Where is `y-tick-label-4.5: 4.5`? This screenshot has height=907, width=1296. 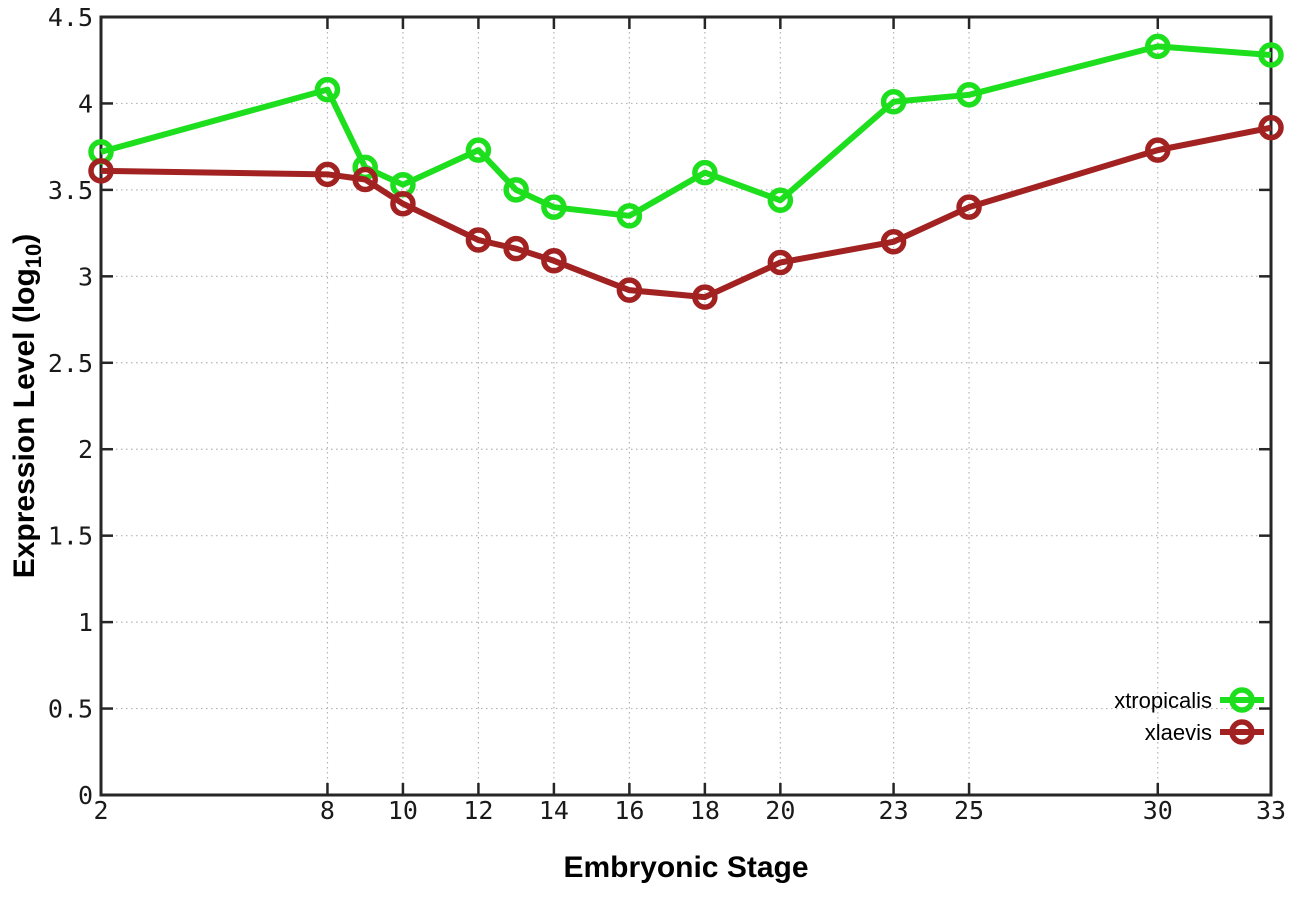 y-tick-label-4.5: 4.5 is located at coordinates (70, 17).